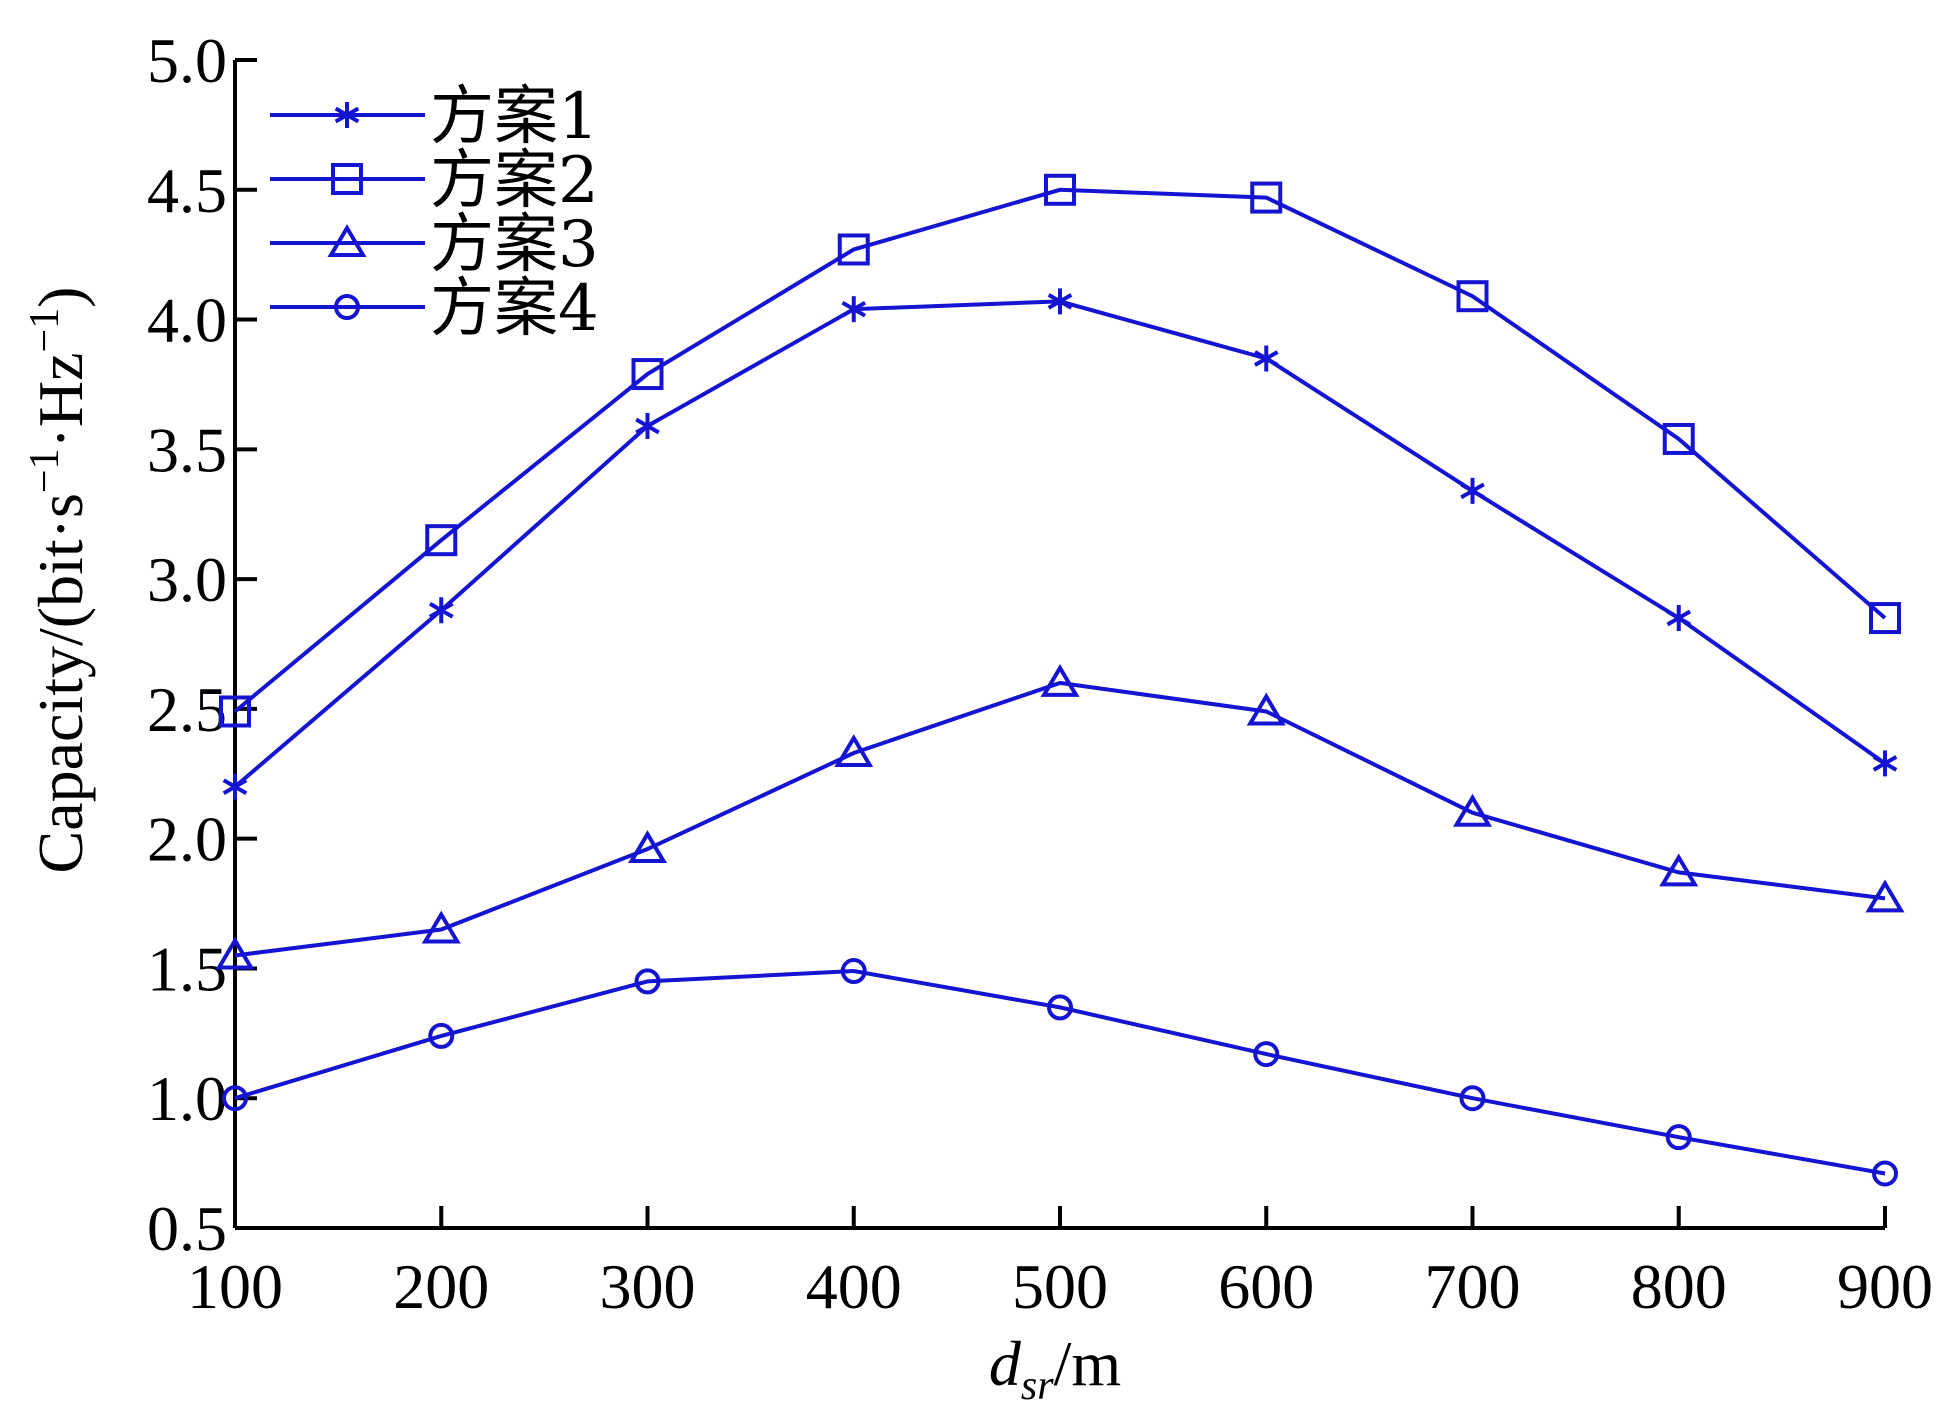  I want to click on y-tick-label: 0.5, so click(187, 1228).